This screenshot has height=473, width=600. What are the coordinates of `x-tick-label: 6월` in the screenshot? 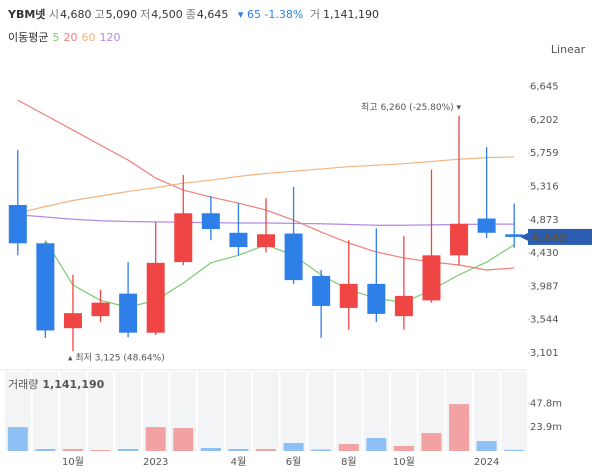 It's located at (294, 462).